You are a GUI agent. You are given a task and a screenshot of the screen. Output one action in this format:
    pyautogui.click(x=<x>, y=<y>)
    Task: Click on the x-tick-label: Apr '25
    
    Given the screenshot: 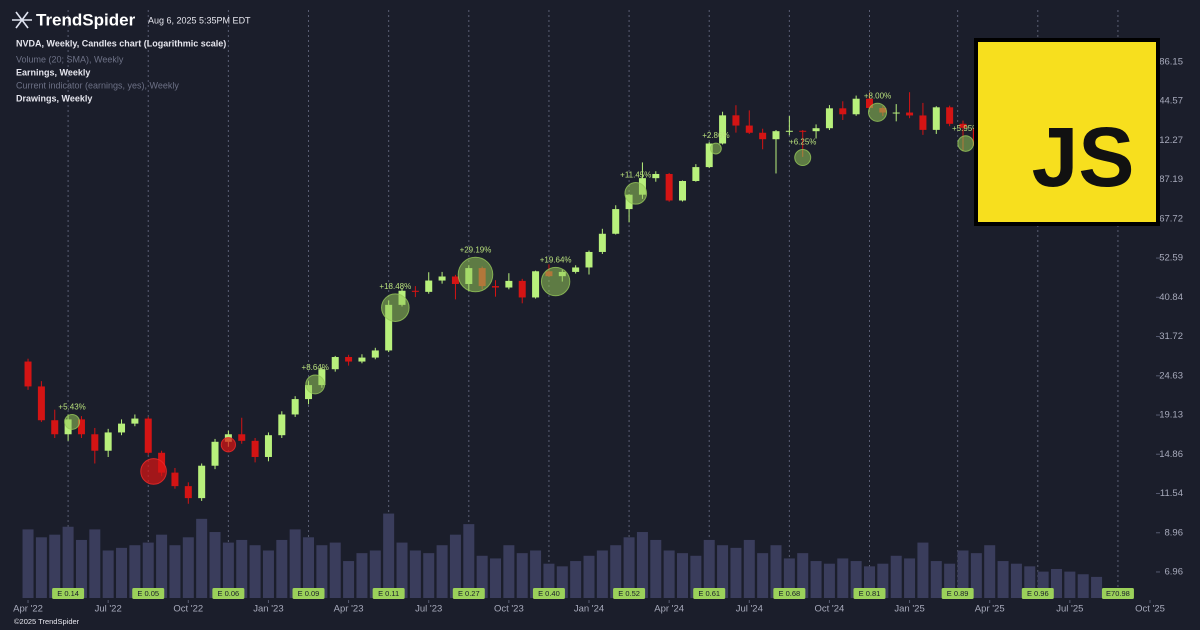 What is the action you would take?
    pyautogui.click(x=990, y=609)
    